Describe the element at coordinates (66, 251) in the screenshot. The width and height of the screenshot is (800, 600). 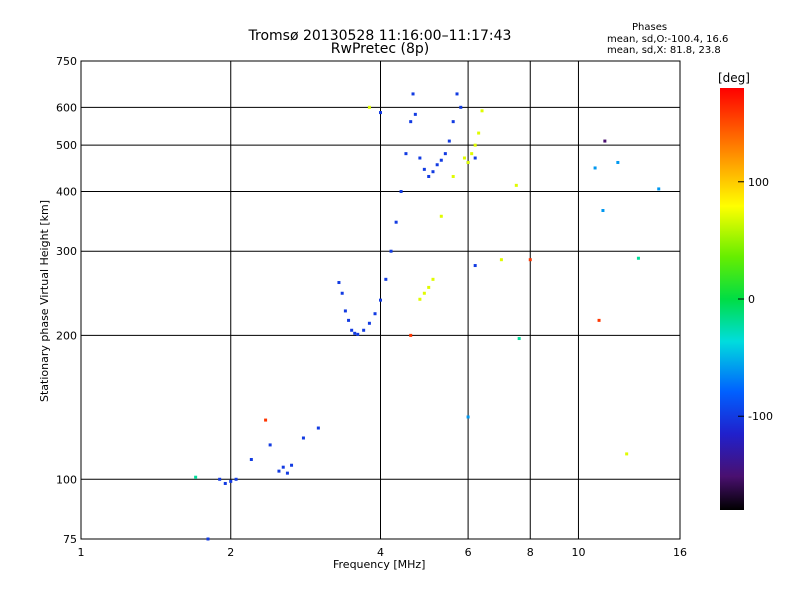
I see `y-tick-label: 300` at that location.